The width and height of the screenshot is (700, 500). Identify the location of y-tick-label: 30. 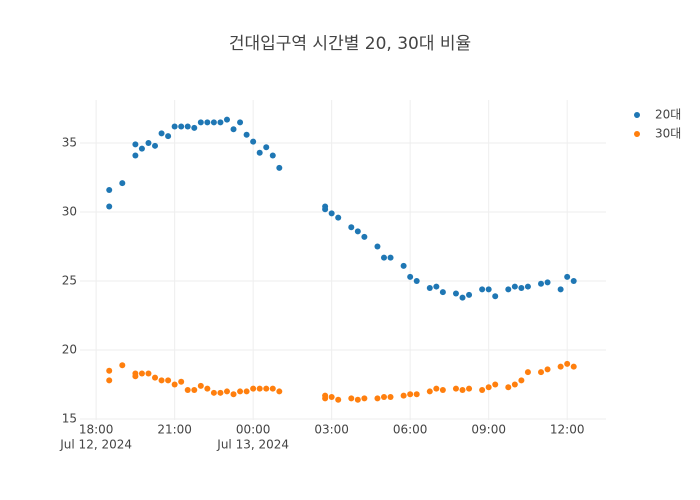
(69, 212).